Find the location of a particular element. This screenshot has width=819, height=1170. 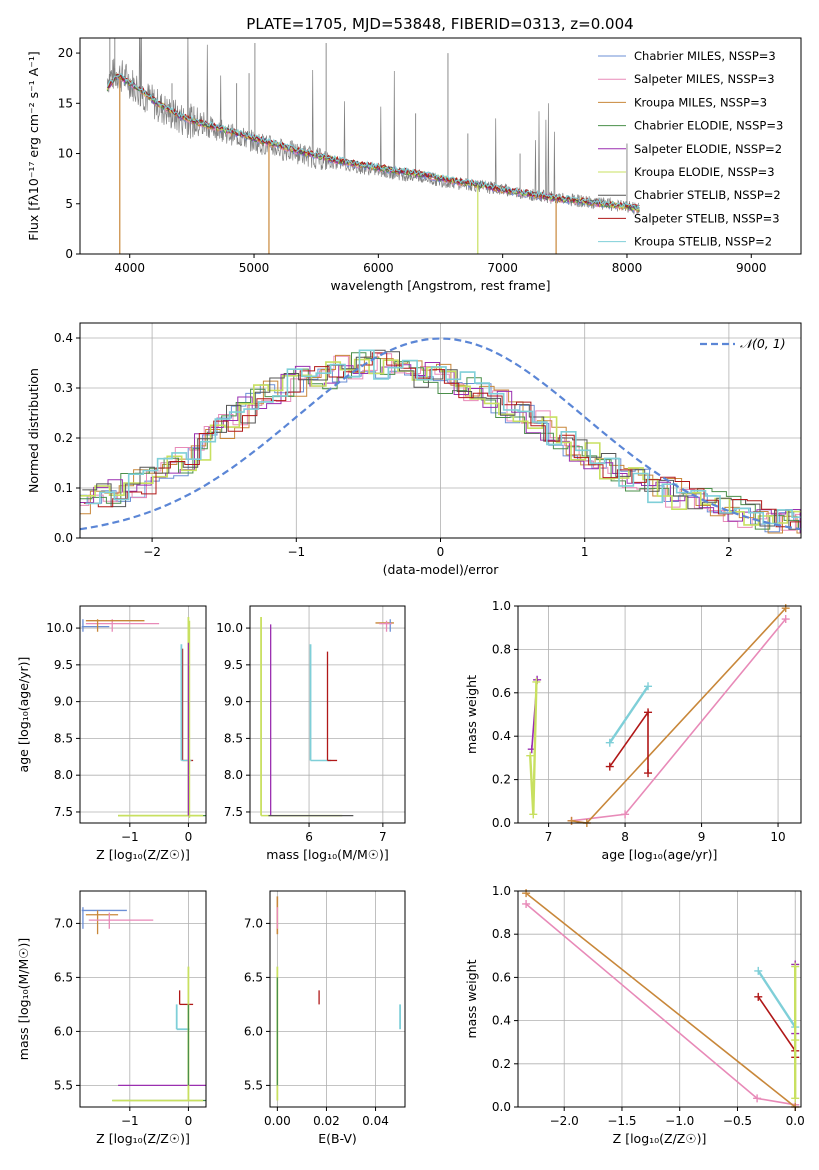

clipped-group is located at coordinates (373, 146).